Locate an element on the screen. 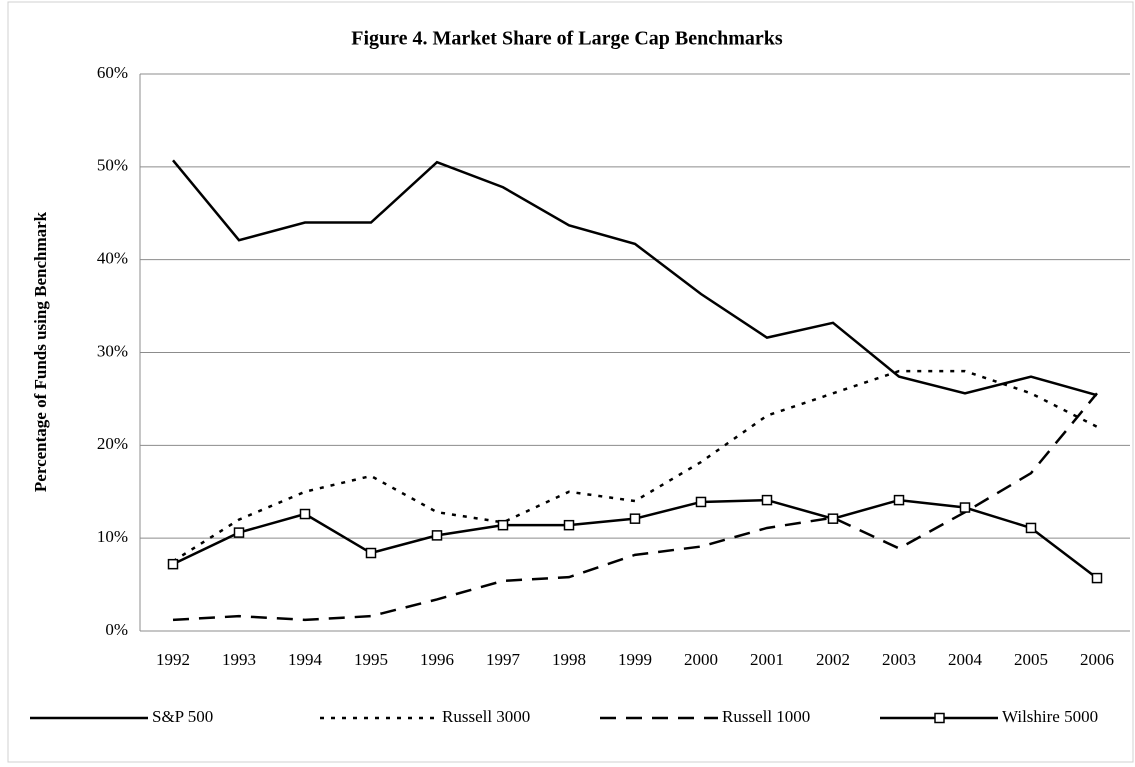  legend-label: Russell 3000 is located at coordinates (486, 716).